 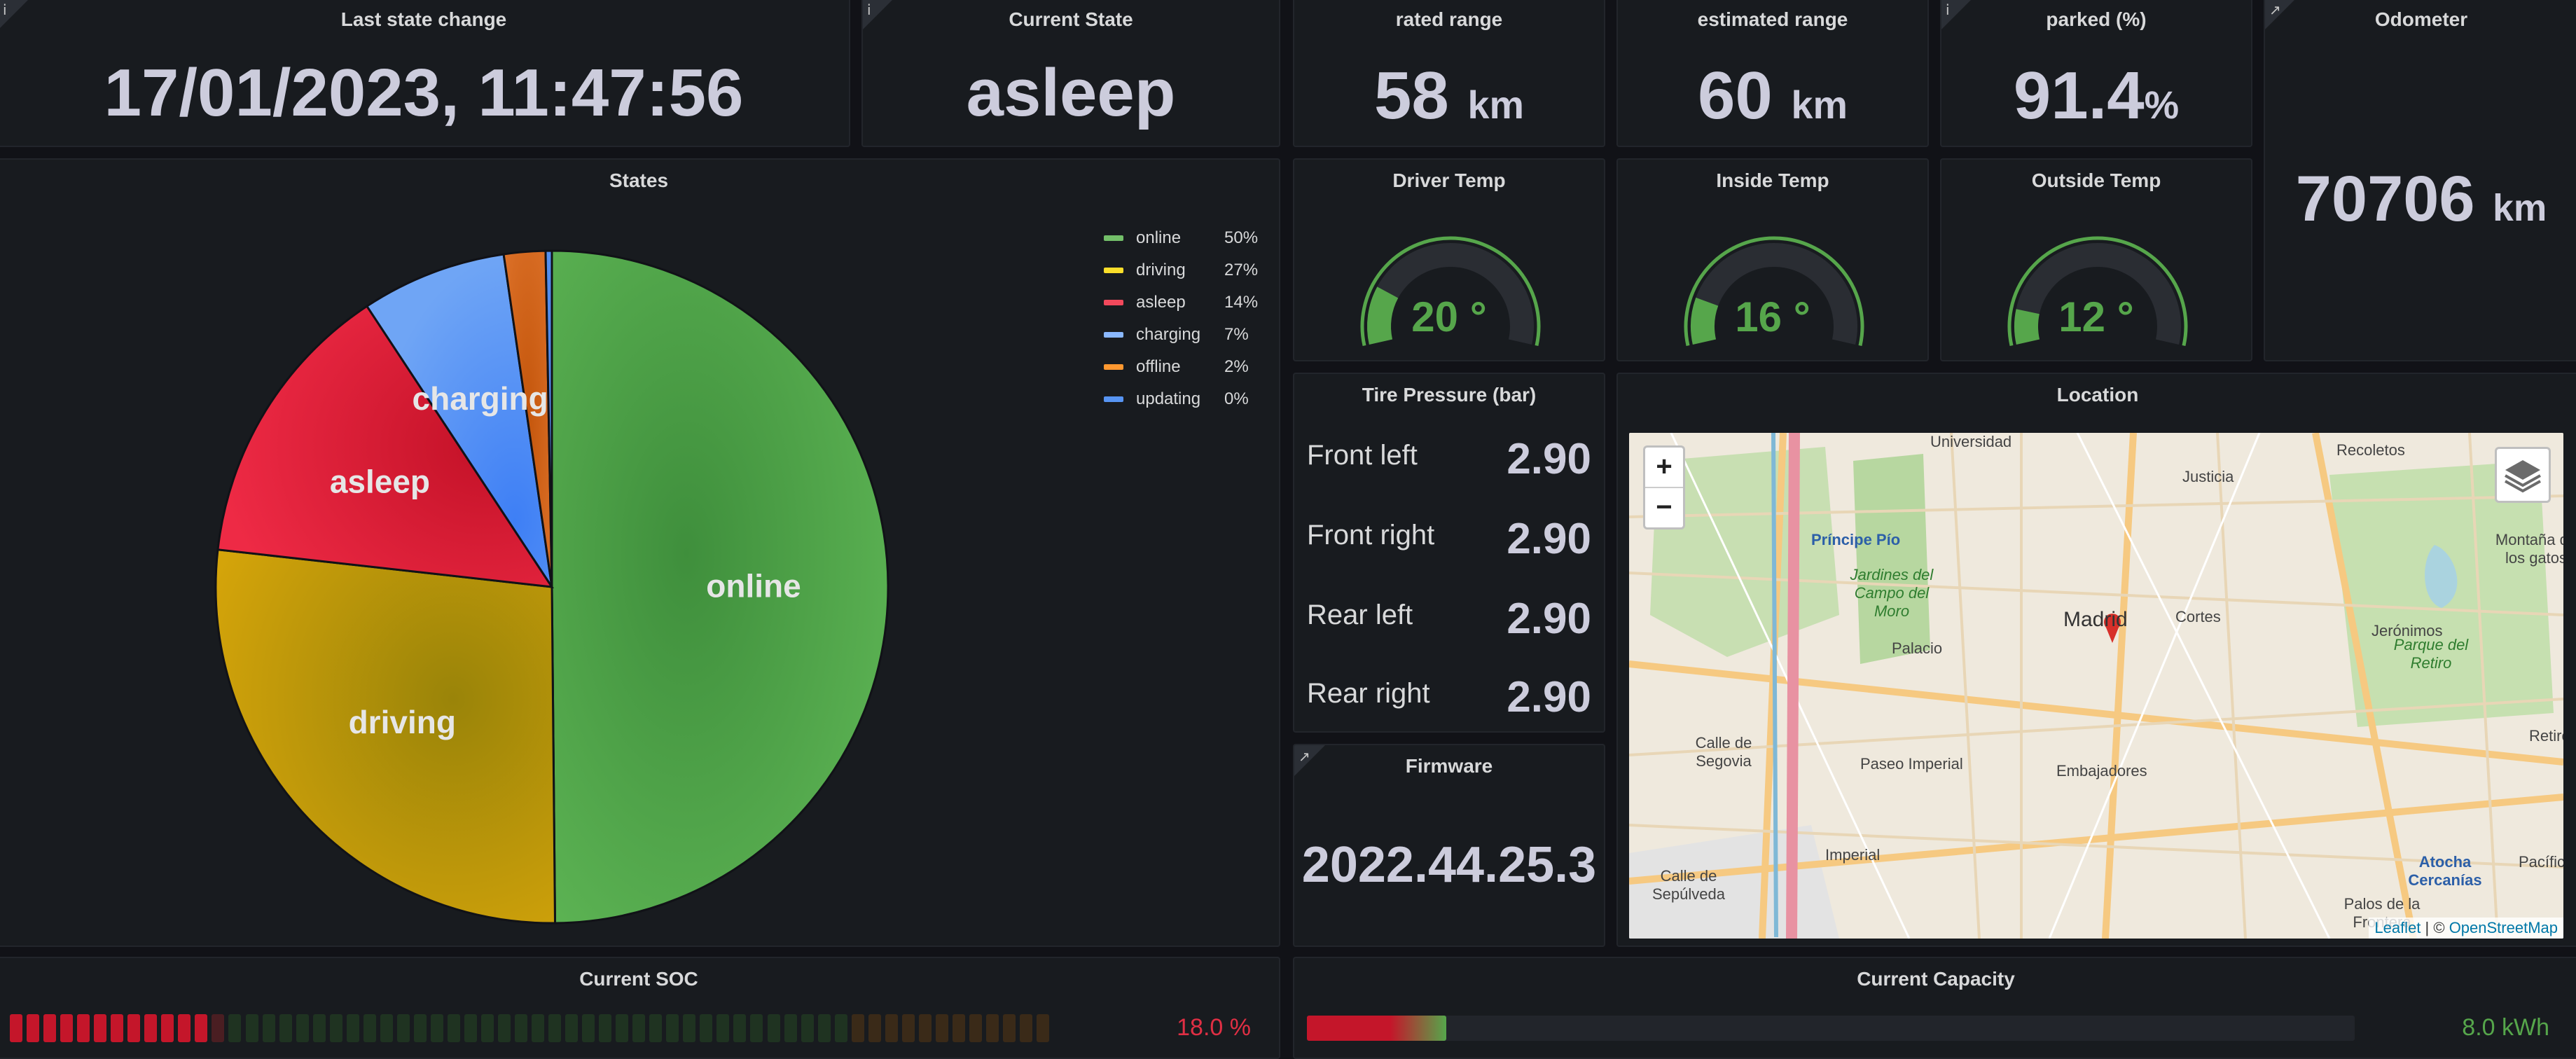 What do you see at coordinates (1449, 865) in the screenshot?
I see `firmware-value: 2022.44.25.3` at bounding box center [1449, 865].